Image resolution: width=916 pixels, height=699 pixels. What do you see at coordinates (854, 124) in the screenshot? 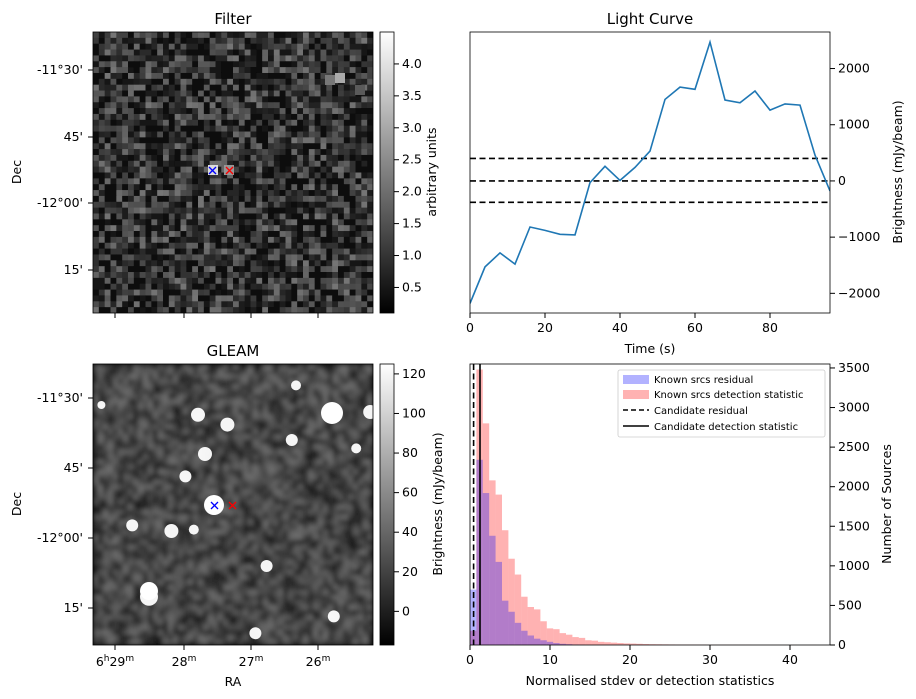
I see `lightcurve-ytick-label: 1000` at bounding box center [854, 124].